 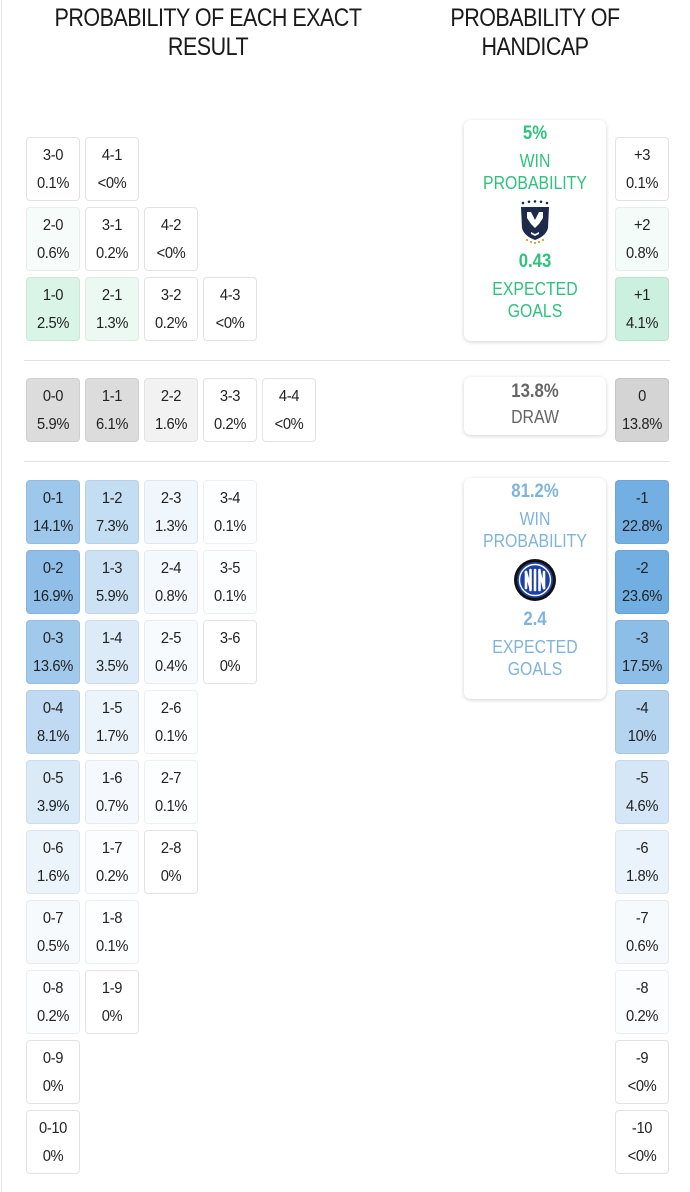 I want to click on score-cell-2-1: 2-1 1.3%, so click(x=112, y=309).